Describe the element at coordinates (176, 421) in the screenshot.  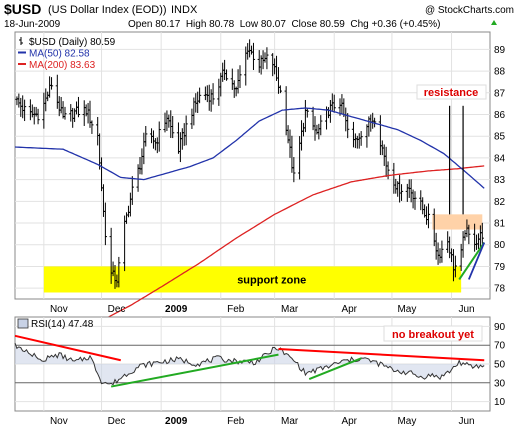
I see `rsi-x-tick-label: 2009` at that location.